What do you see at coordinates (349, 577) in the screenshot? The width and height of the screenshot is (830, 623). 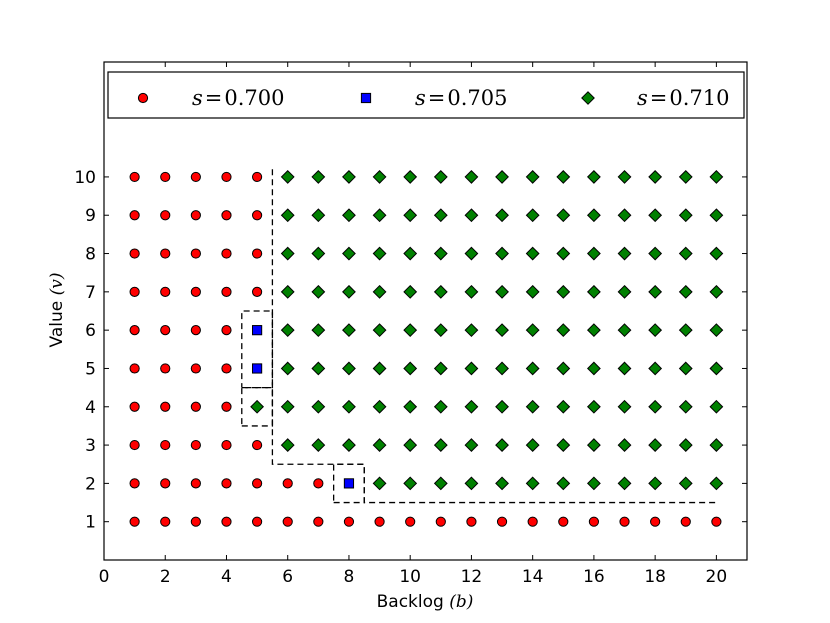 I see `x-tick-label: 8` at bounding box center [349, 577].